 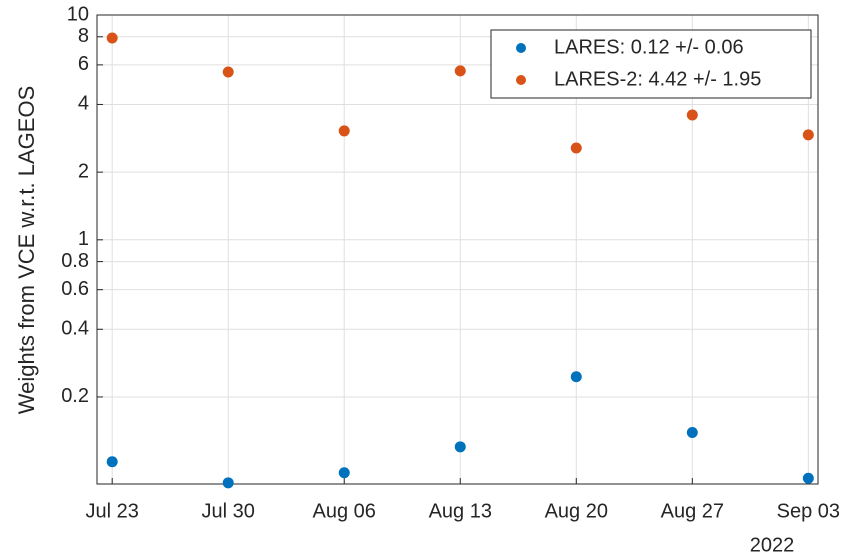 I want to click on legend-label: LARES: 0.12 +/- 0.06, so click(x=649, y=47).